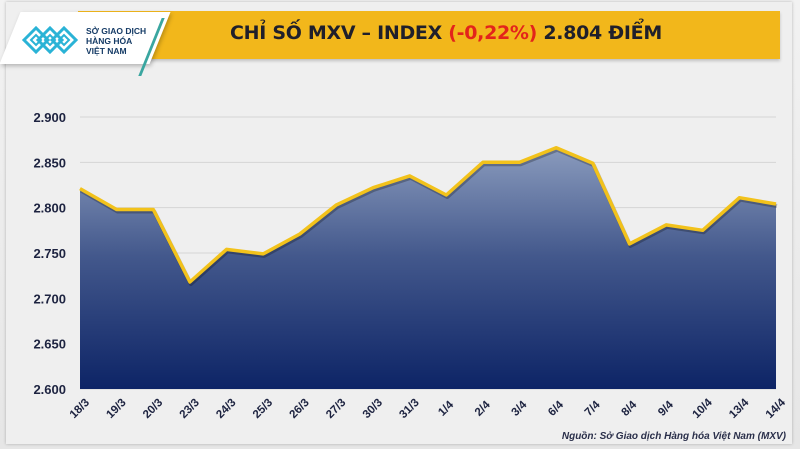 The height and width of the screenshot is (449, 800). What do you see at coordinates (336, 409) in the screenshot?
I see `x-tick-label: 27/3` at bounding box center [336, 409].